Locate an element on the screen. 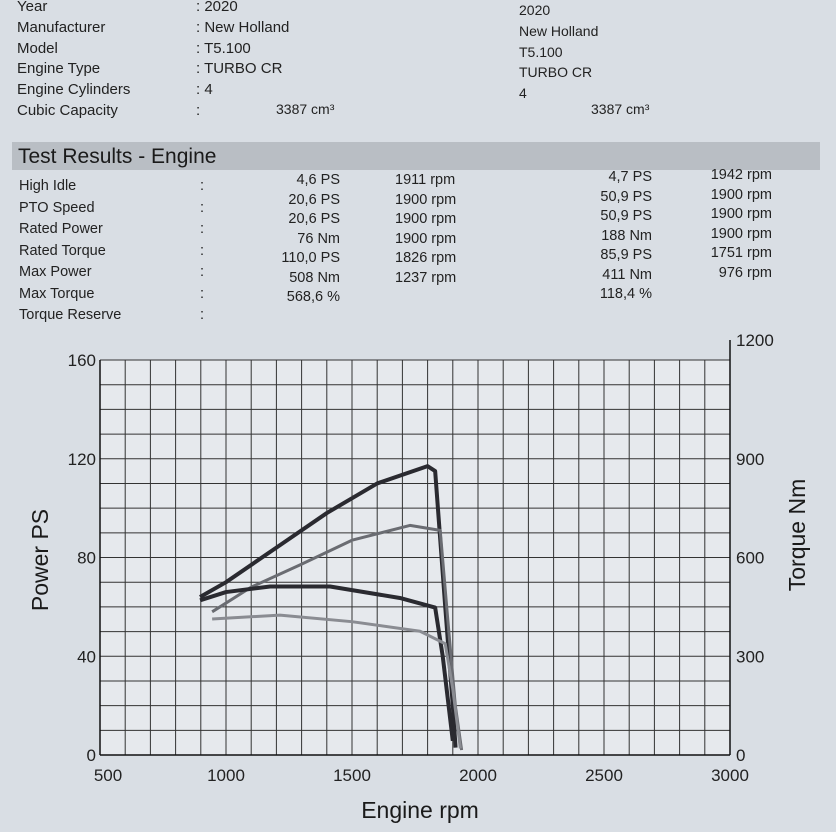  section-title: Test Results - Engine is located at coordinates (117, 156).